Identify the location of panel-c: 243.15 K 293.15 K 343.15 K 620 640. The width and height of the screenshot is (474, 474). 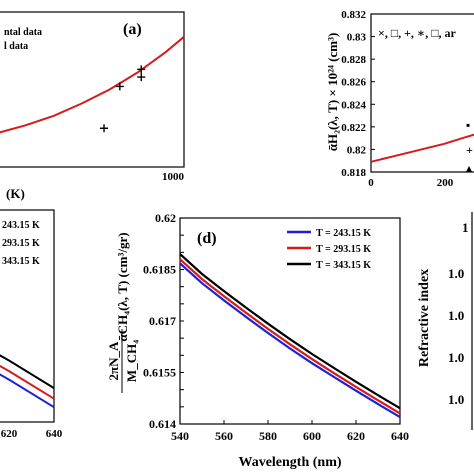
(31, 324).